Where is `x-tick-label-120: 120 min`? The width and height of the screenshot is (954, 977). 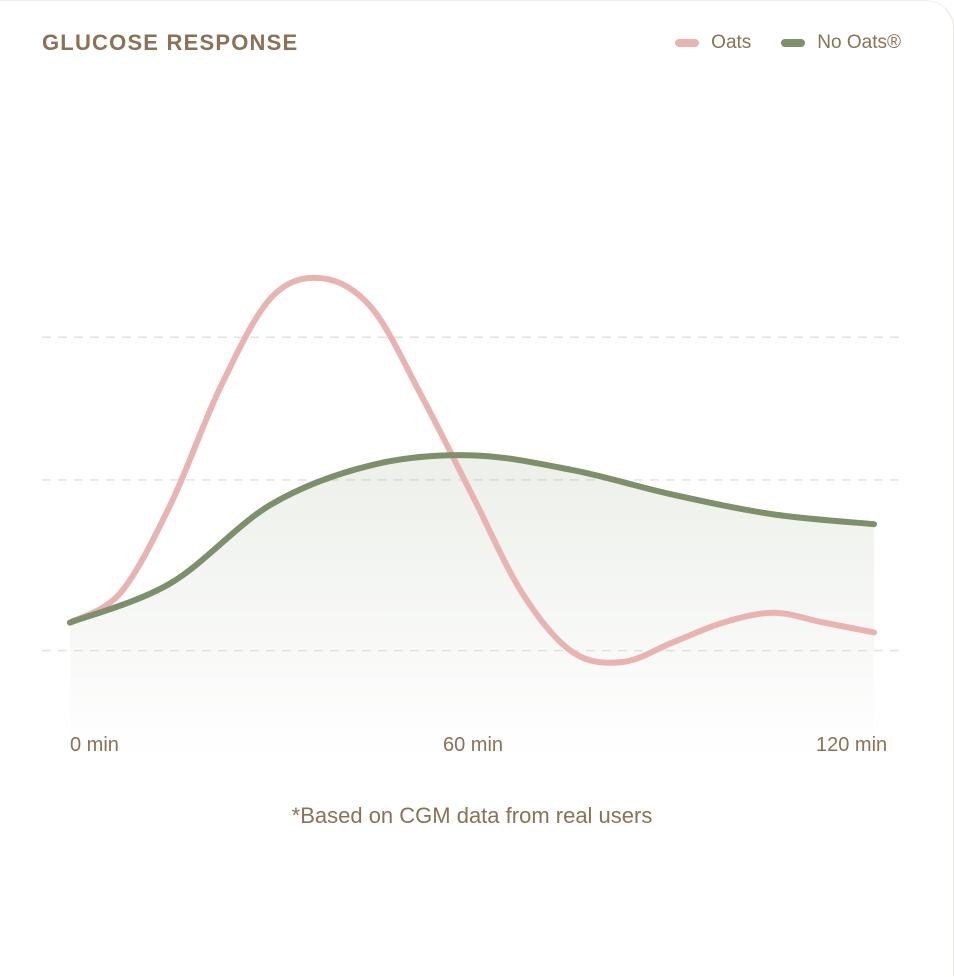
x-tick-label-120: 120 min is located at coordinates (852, 745).